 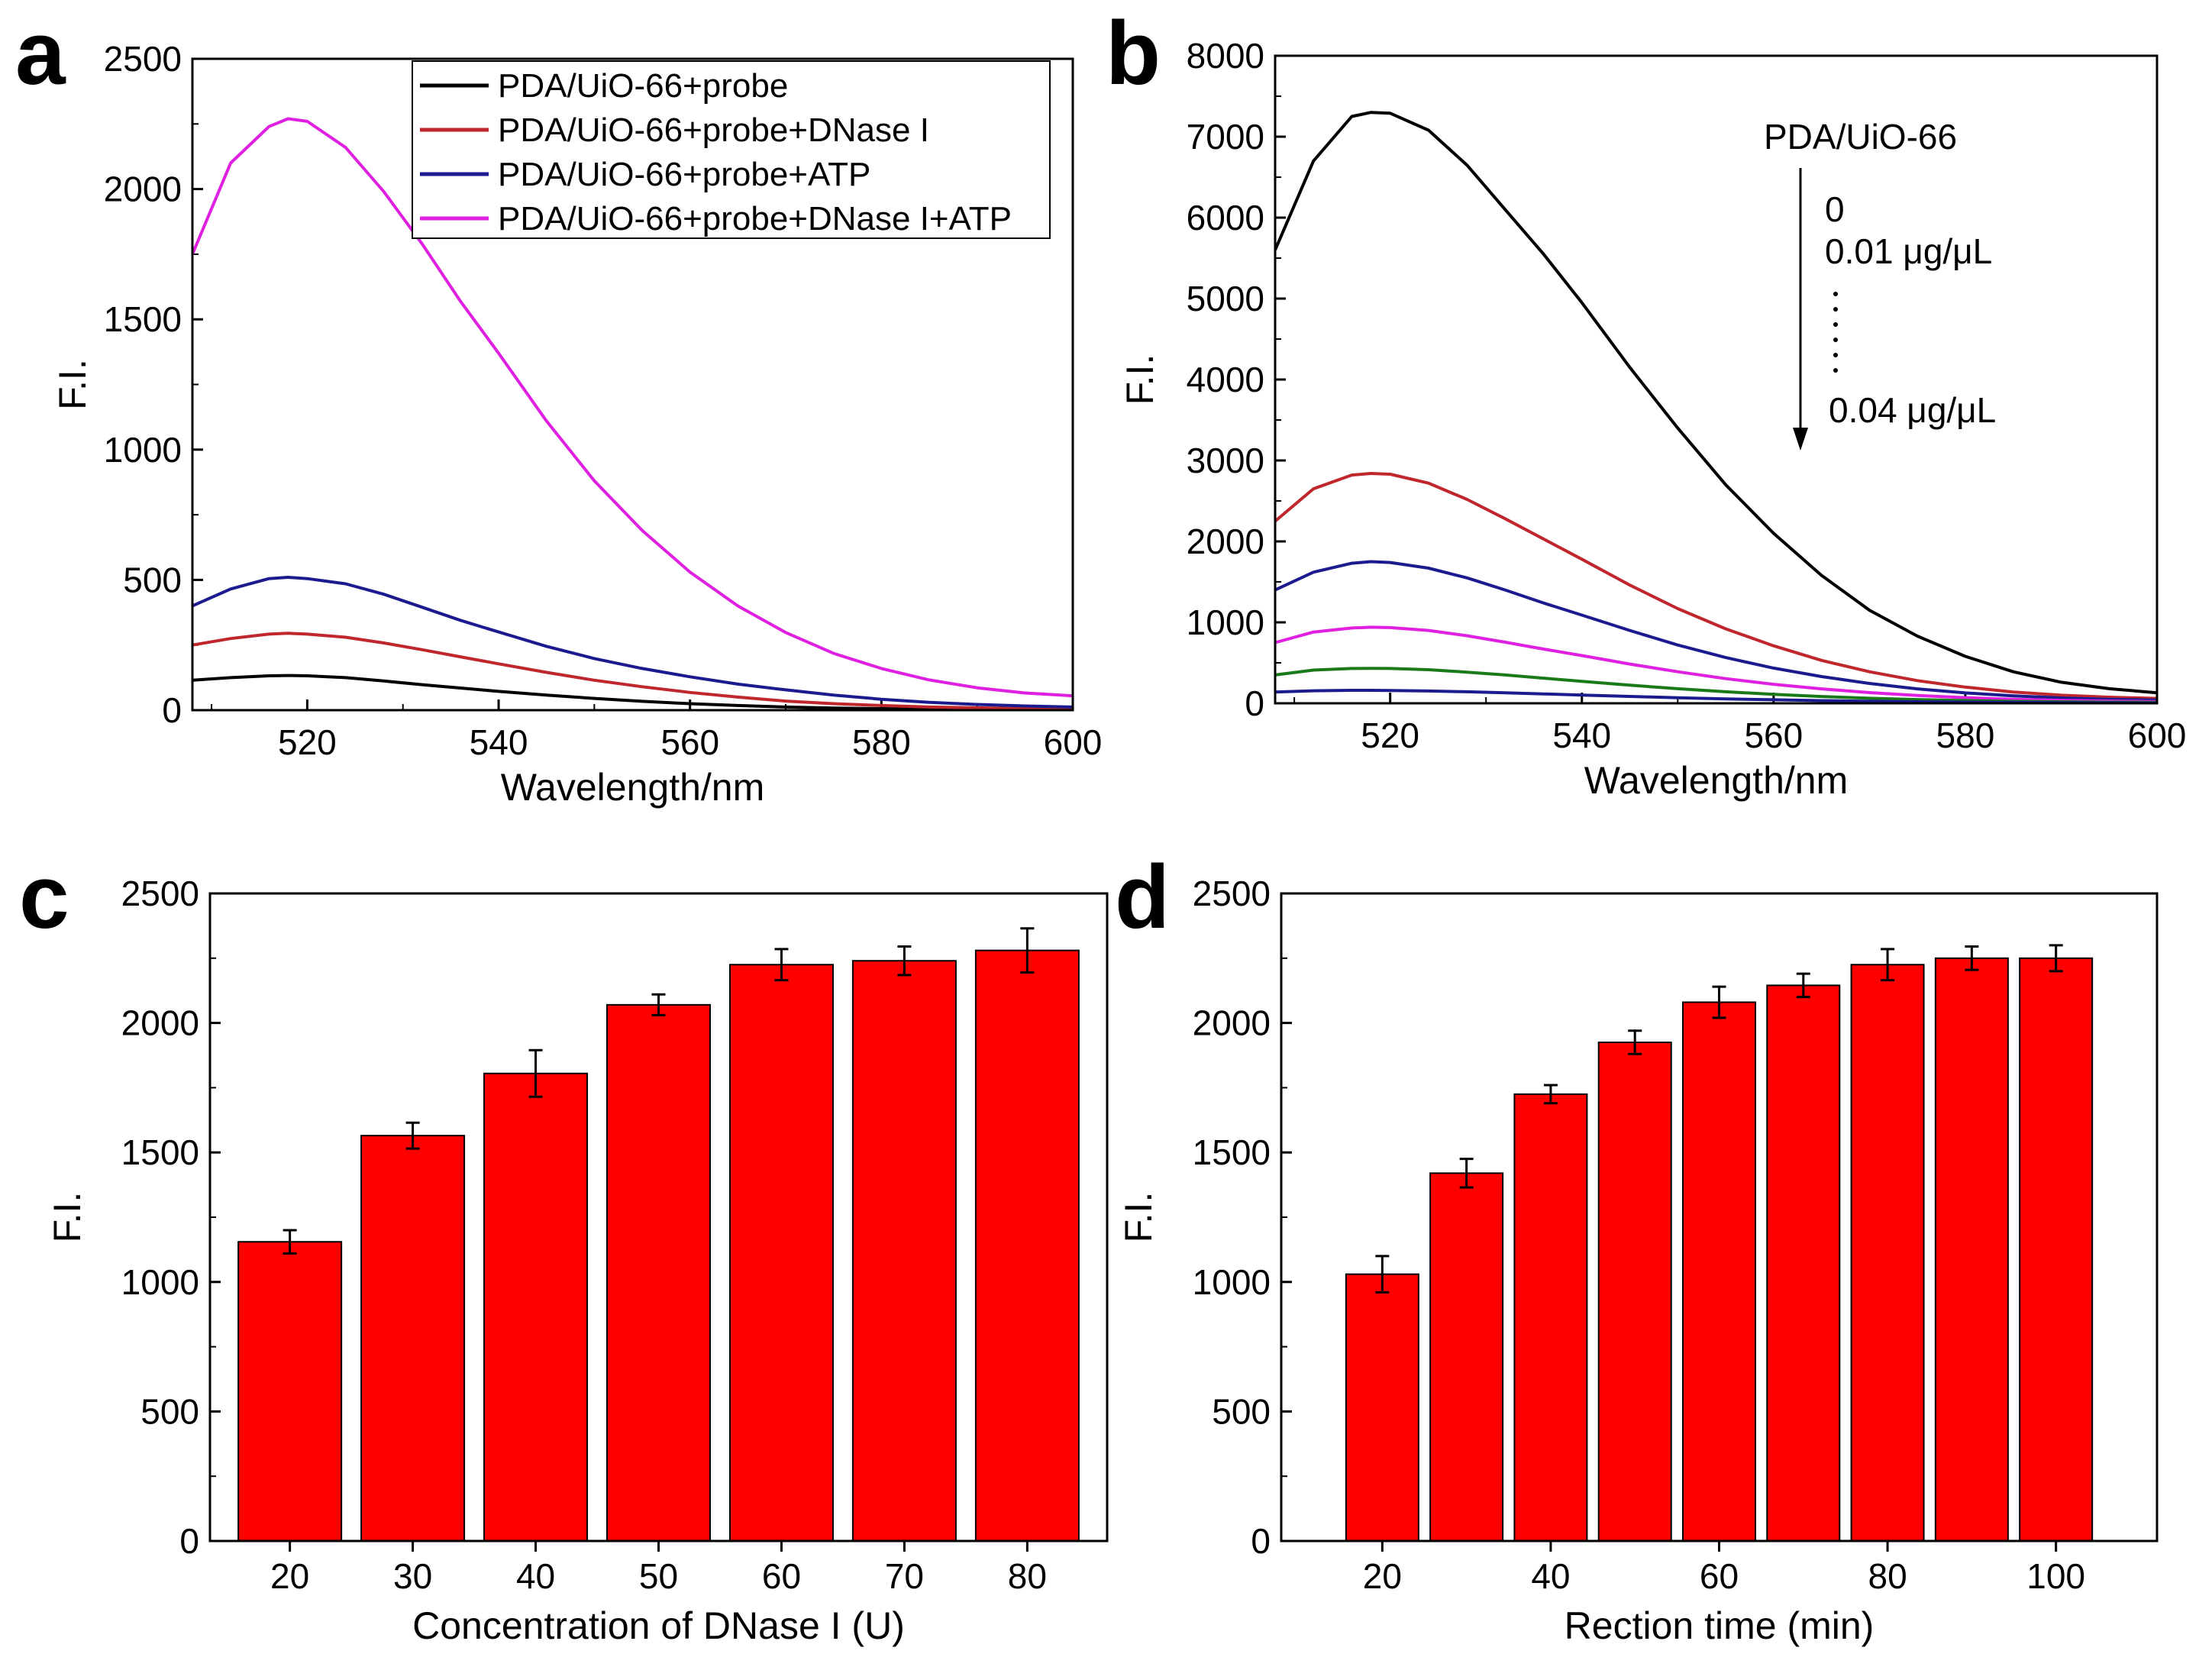 What do you see at coordinates (1912, 410) in the screenshot?
I see `panel-b-annotation-end: 0.04 μg/μL` at bounding box center [1912, 410].